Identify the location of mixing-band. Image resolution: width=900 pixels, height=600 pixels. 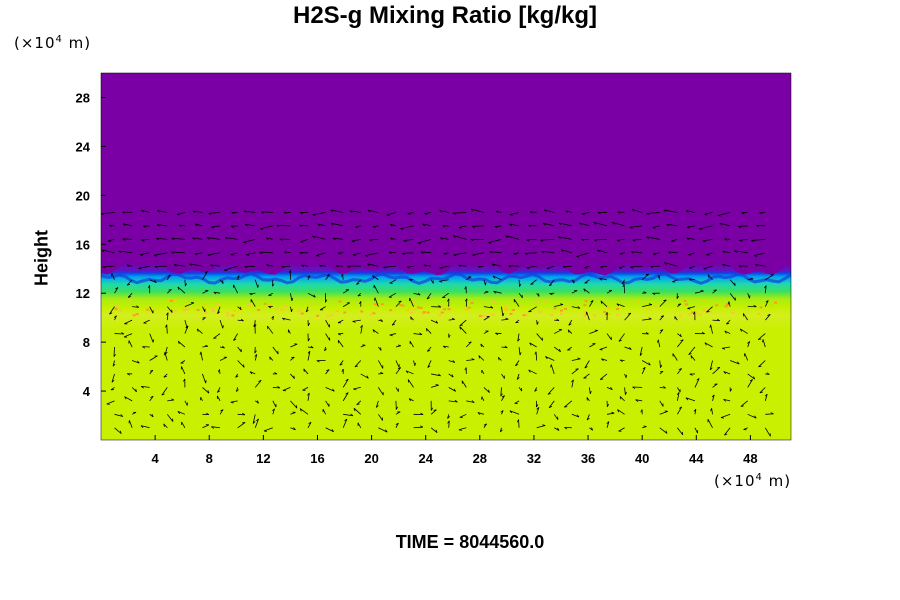
(446, 279).